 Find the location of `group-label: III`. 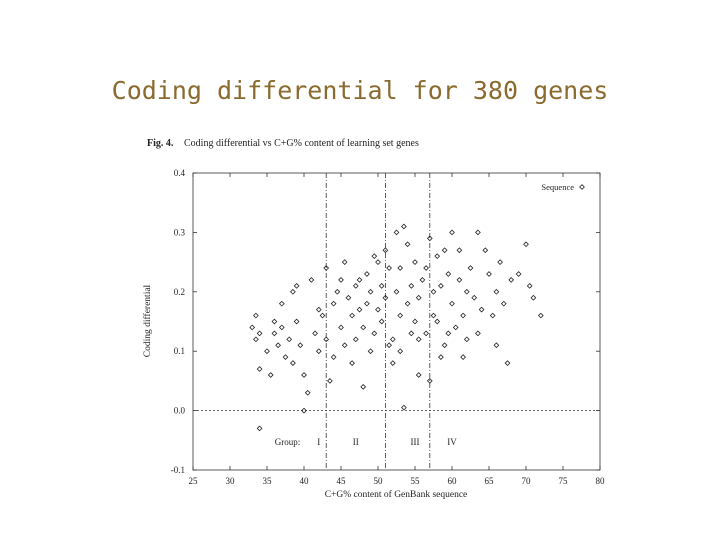

group-label: III is located at coordinates (415, 442).